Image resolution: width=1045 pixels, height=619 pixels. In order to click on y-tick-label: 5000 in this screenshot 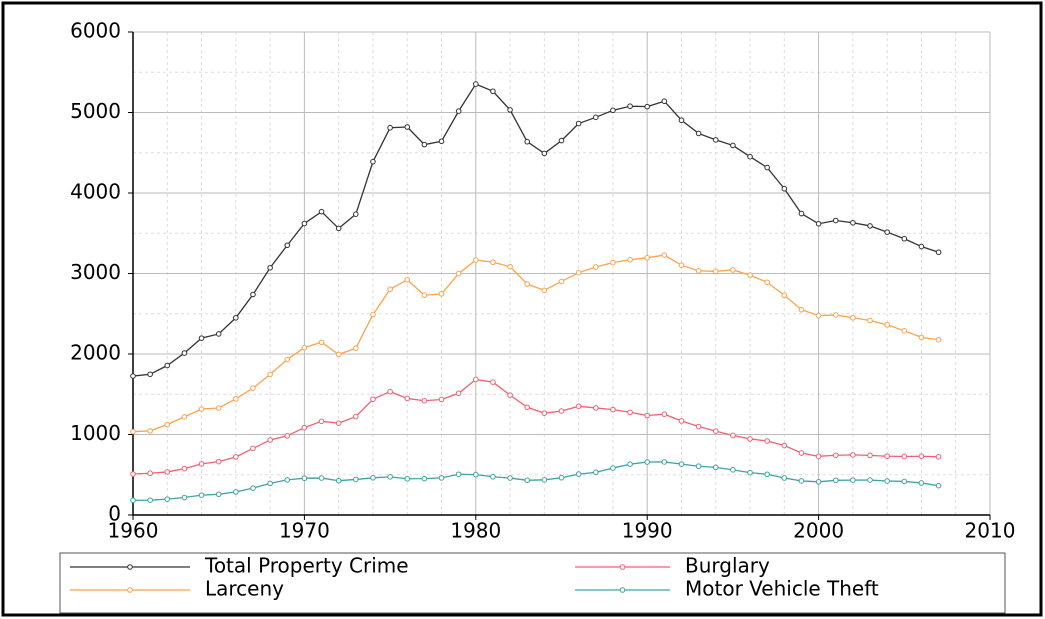, I will do `click(95, 111)`.